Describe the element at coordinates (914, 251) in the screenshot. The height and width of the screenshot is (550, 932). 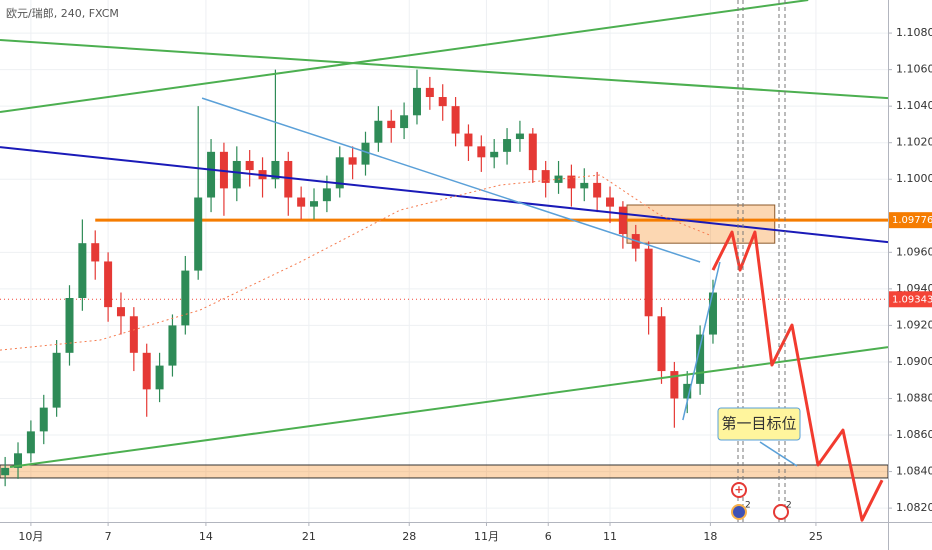
I see `y-tick-label: 1.09600` at that location.